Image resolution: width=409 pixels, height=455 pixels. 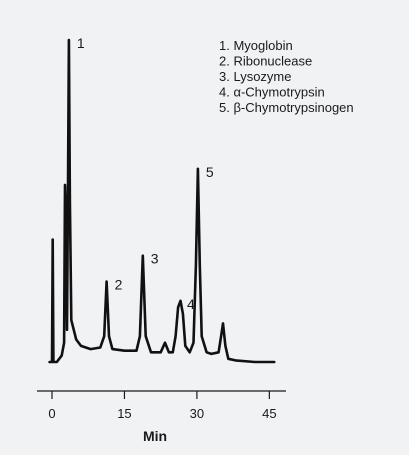 What do you see at coordinates (286, 107) in the screenshot?
I see `legend-entry-5: 5. β-Chymotrypsinogen` at bounding box center [286, 107].